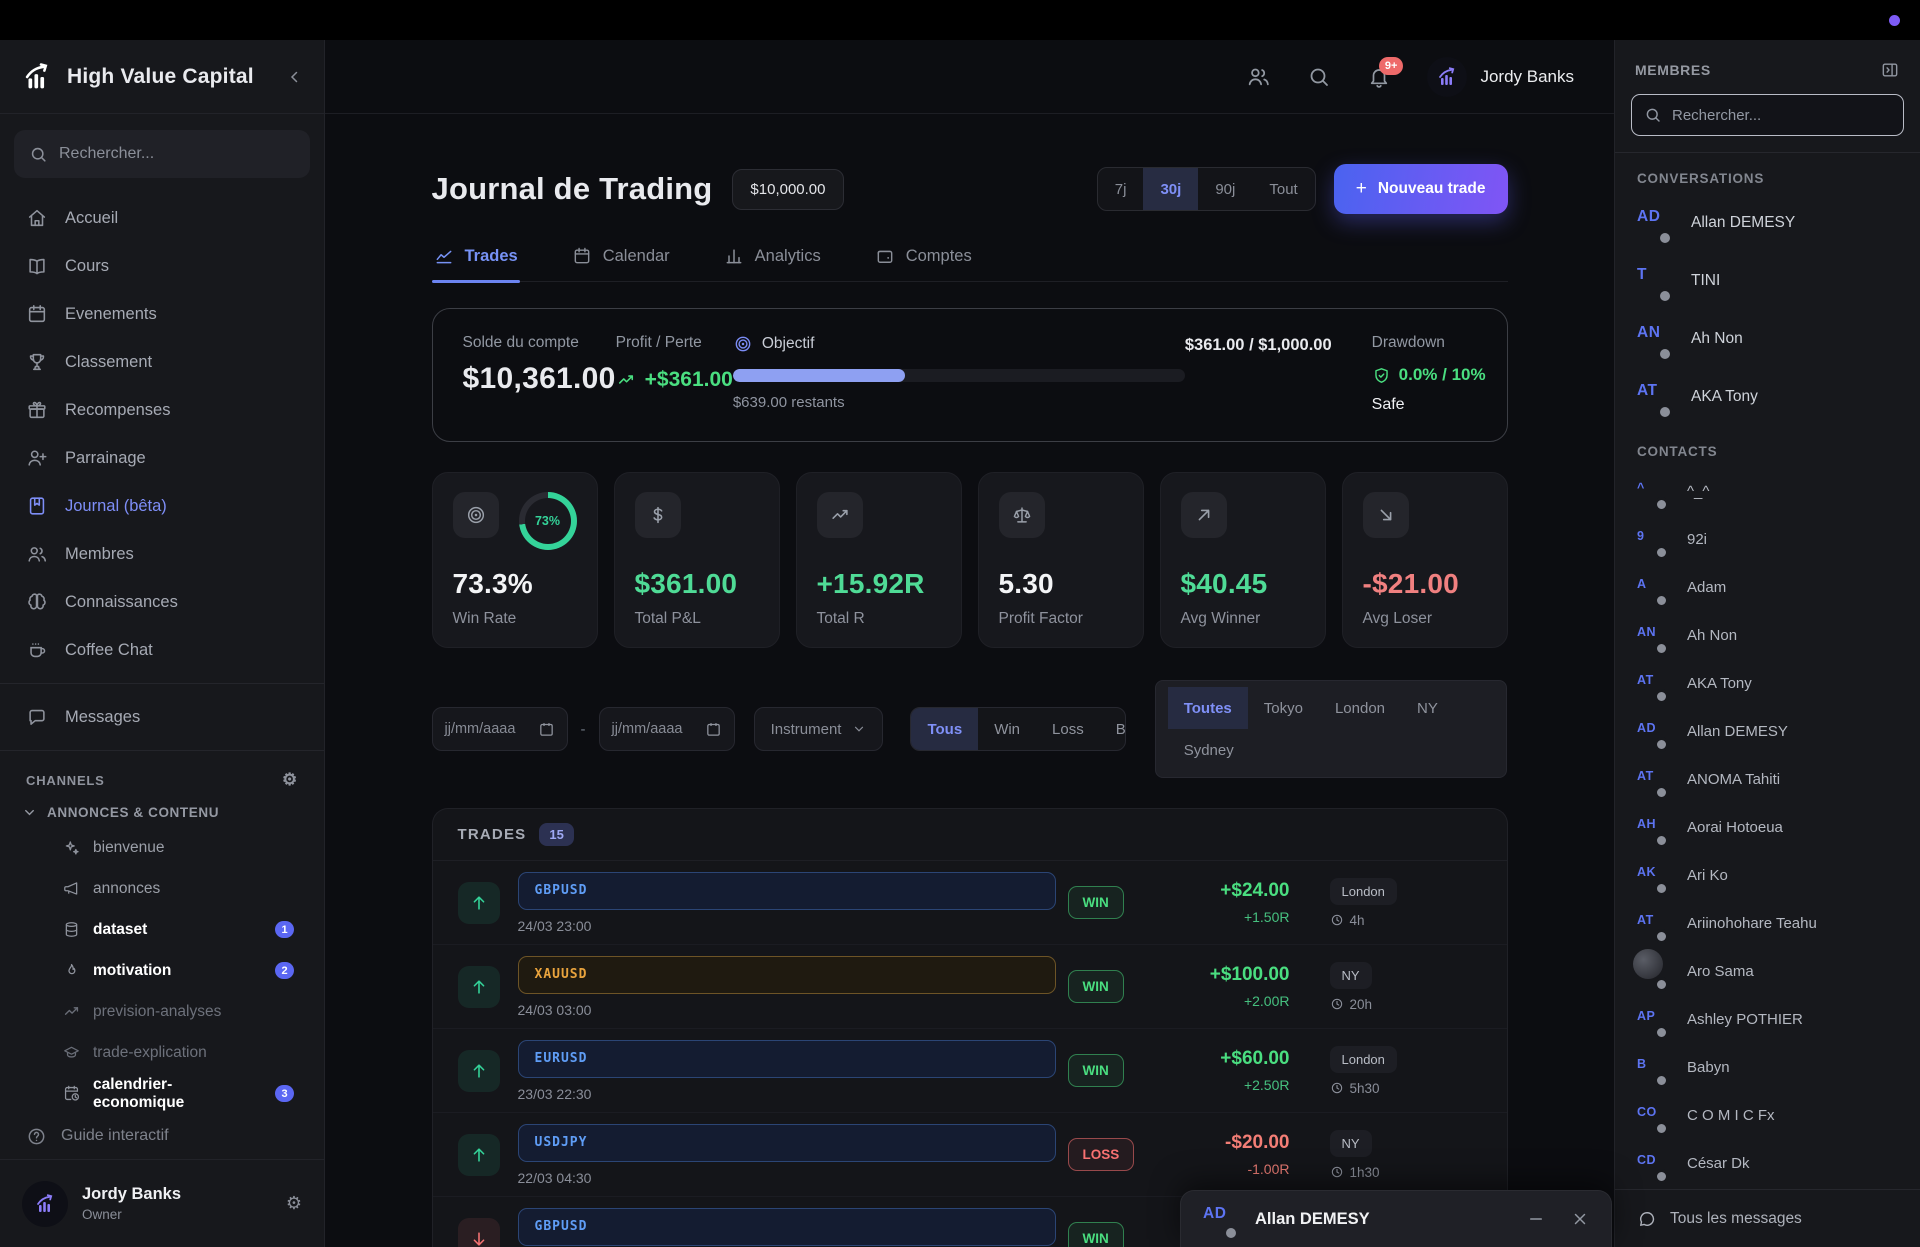  What do you see at coordinates (514, 560) in the screenshot?
I see `stat-card-win-rate: 73% 73.3% Win Rate` at bounding box center [514, 560].